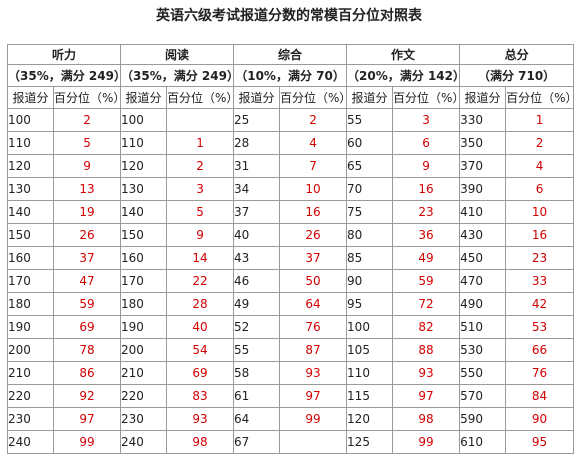 This screenshot has width=578, height=462. What do you see at coordinates (144, 350) in the screenshot?
I see `score-cell: 200` at bounding box center [144, 350].